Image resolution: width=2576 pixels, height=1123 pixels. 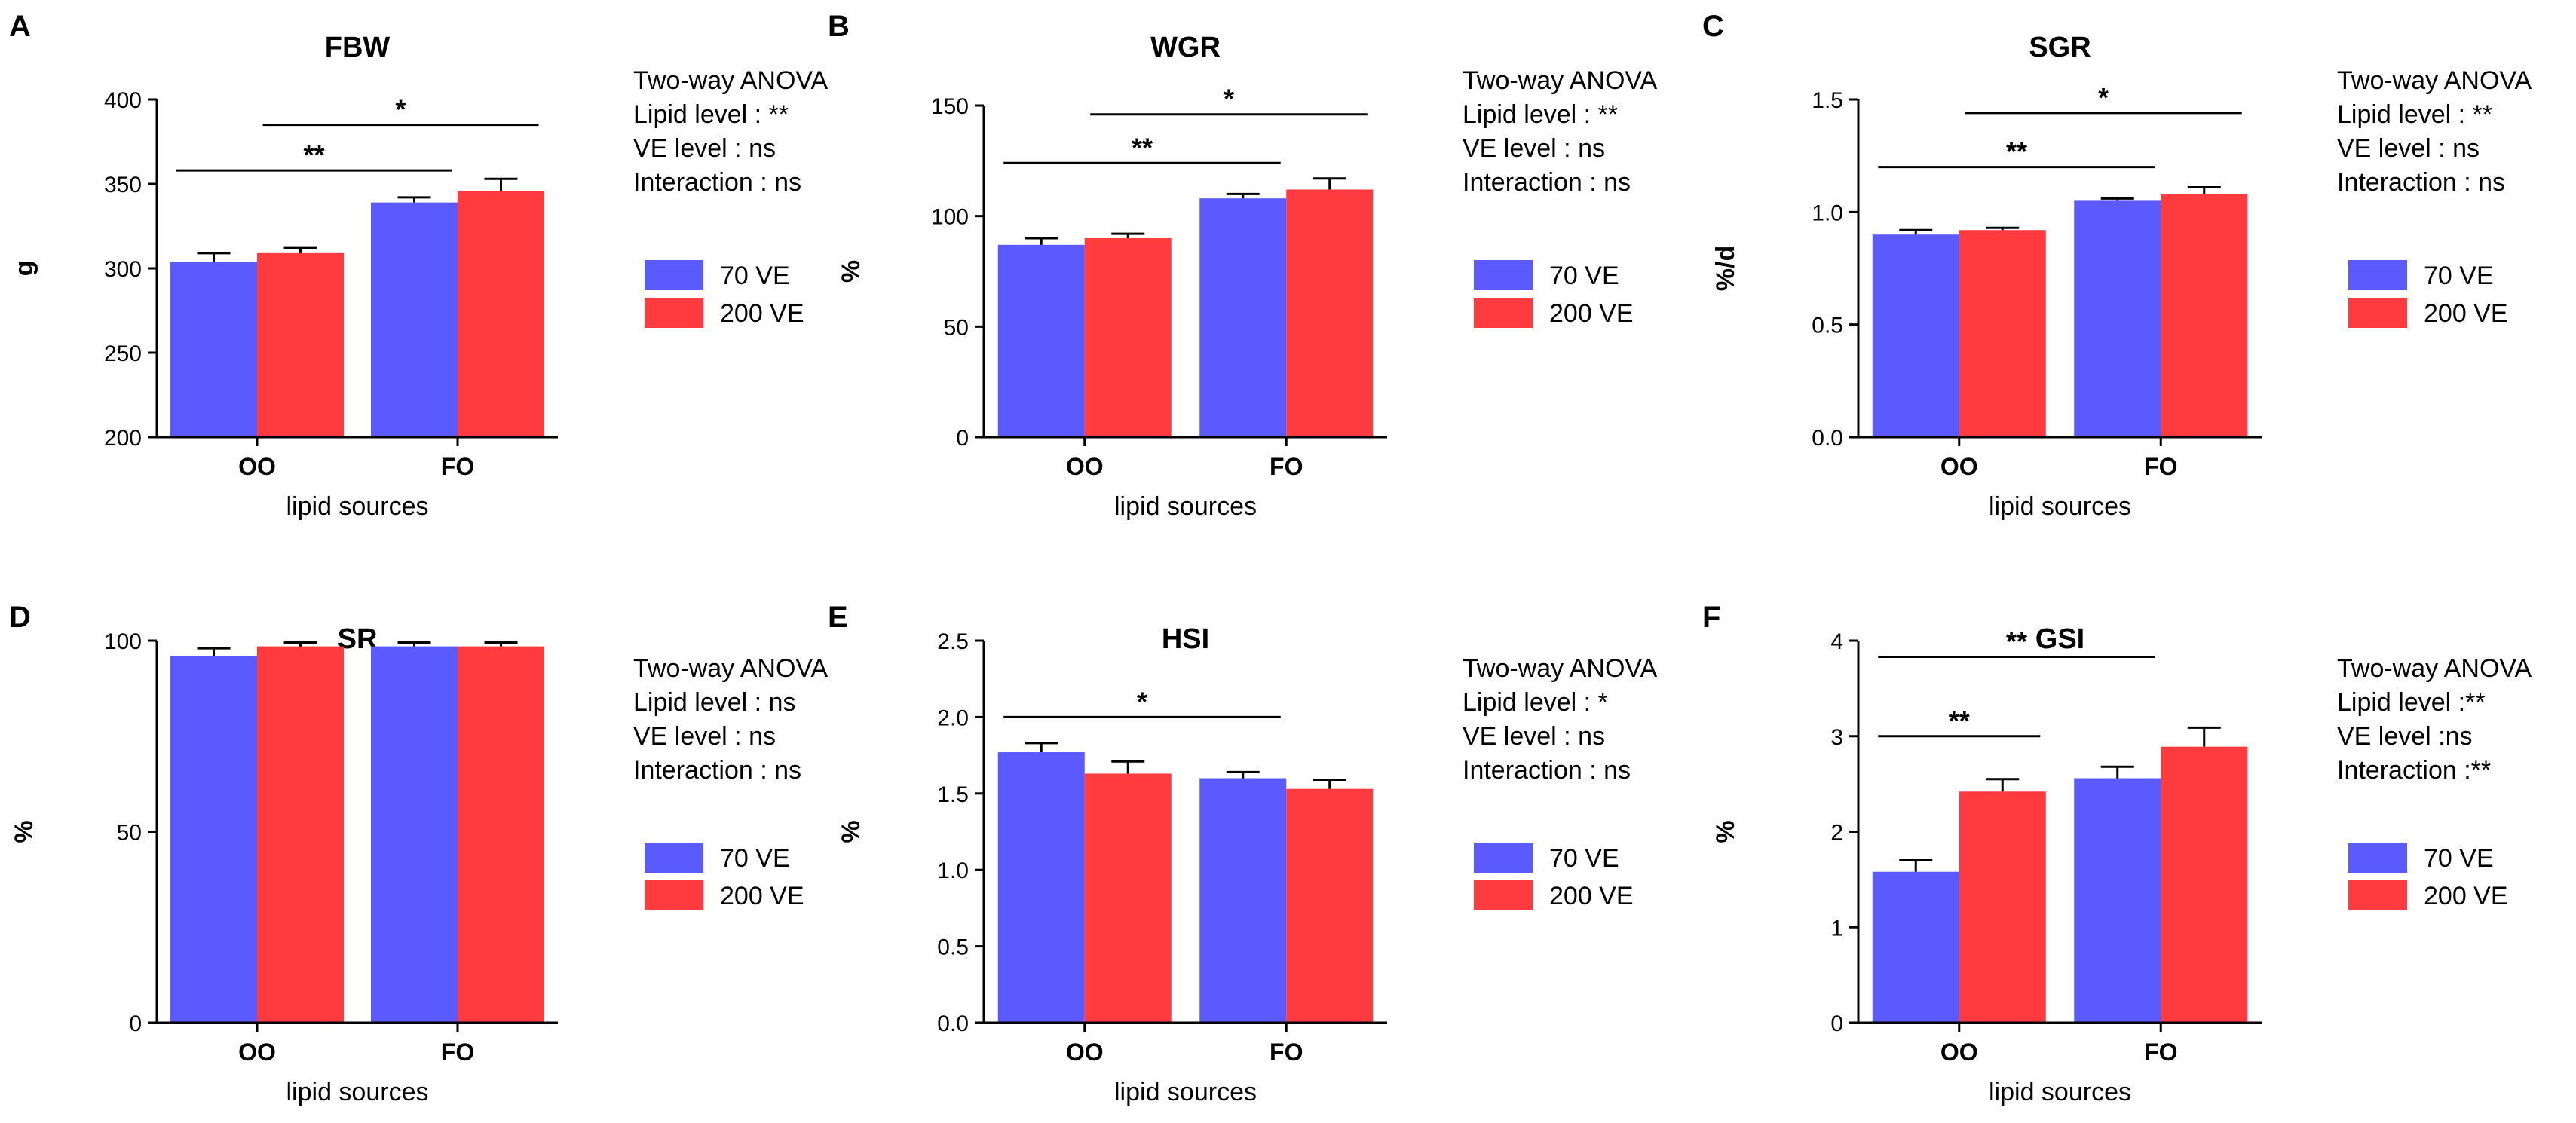 What do you see at coordinates (1836, 737) in the screenshot?
I see `y-tick-label: 3` at bounding box center [1836, 737].